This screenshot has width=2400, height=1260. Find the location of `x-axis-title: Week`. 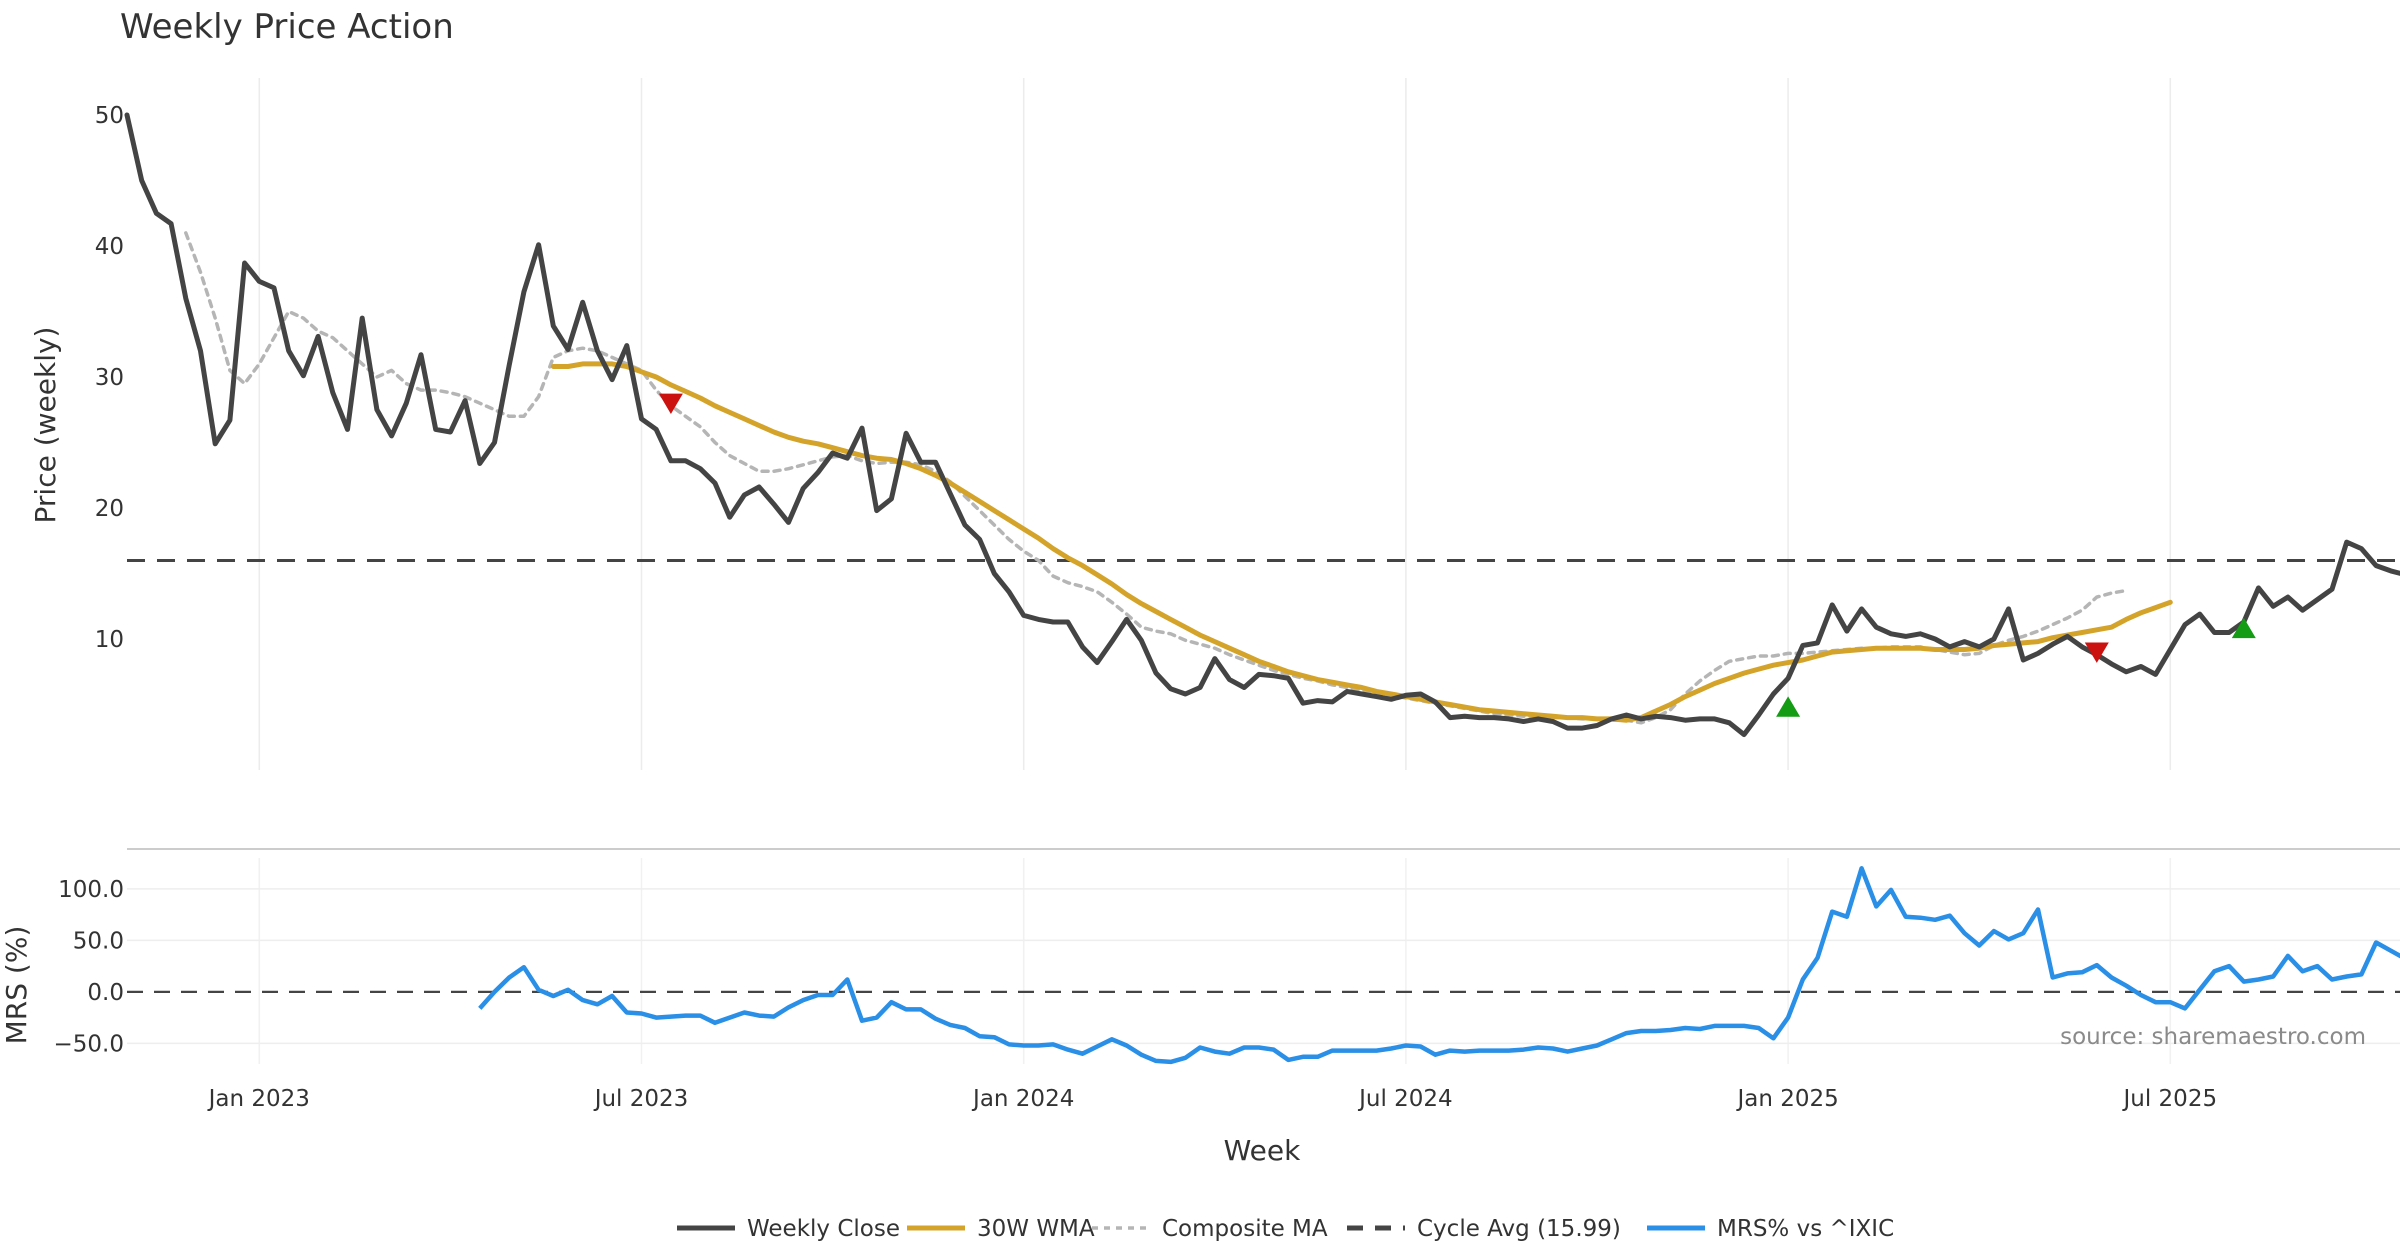

x-axis-title: Week is located at coordinates (1262, 1150).